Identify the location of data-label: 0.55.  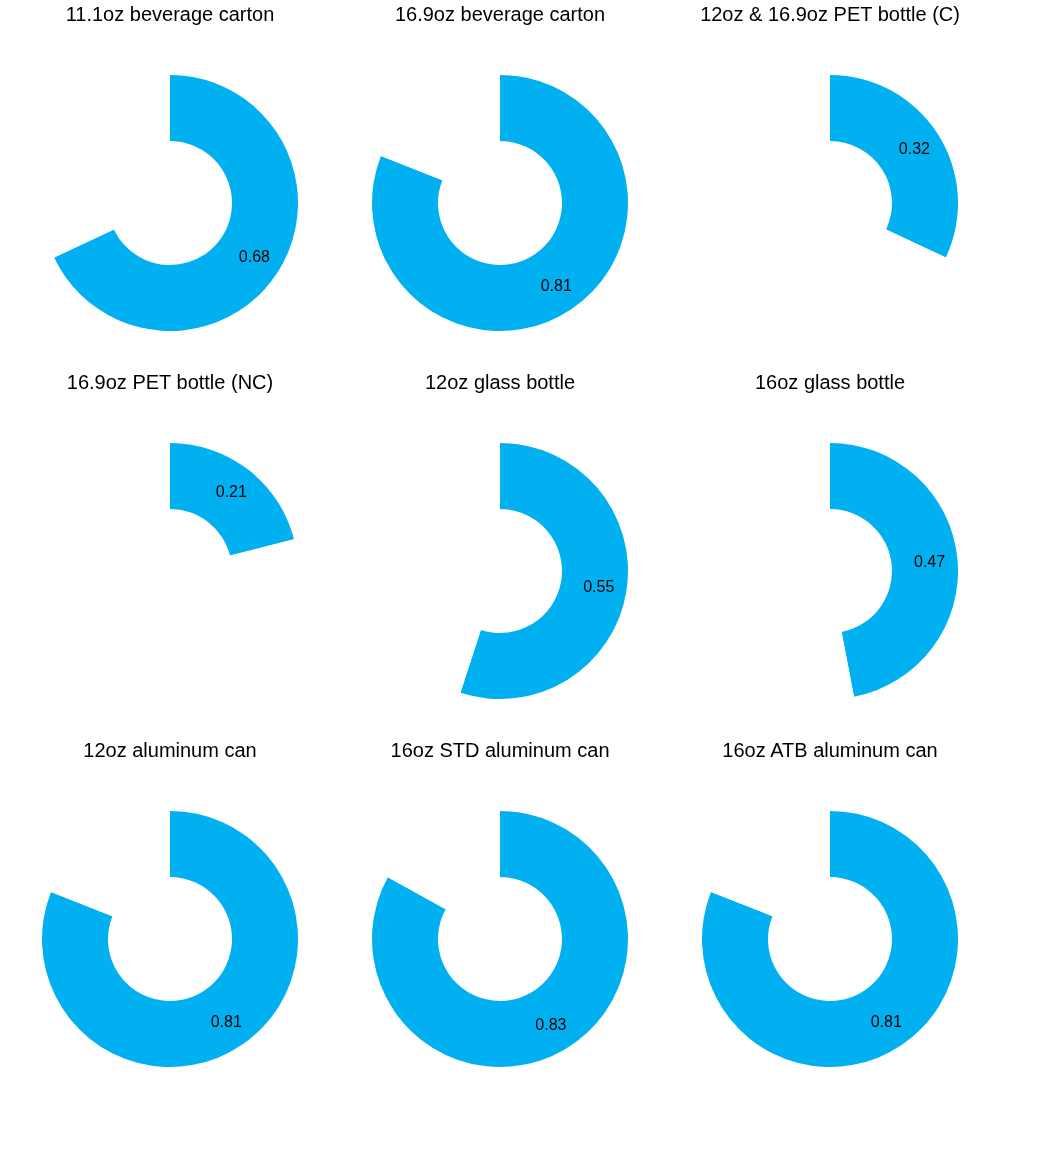
(599, 586).